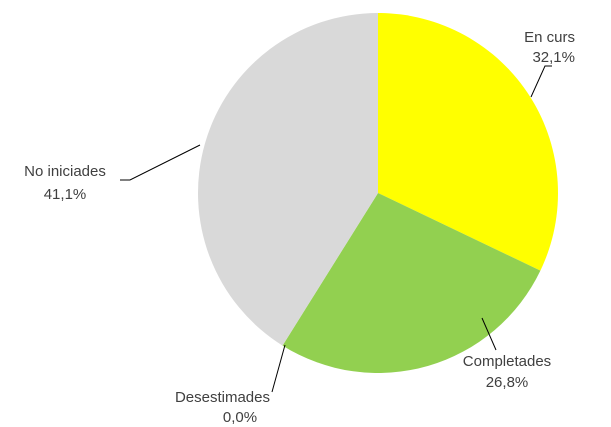 The image size is (611, 427). What do you see at coordinates (222, 397) in the screenshot?
I see `slice-label: Desestimades` at bounding box center [222, 397].